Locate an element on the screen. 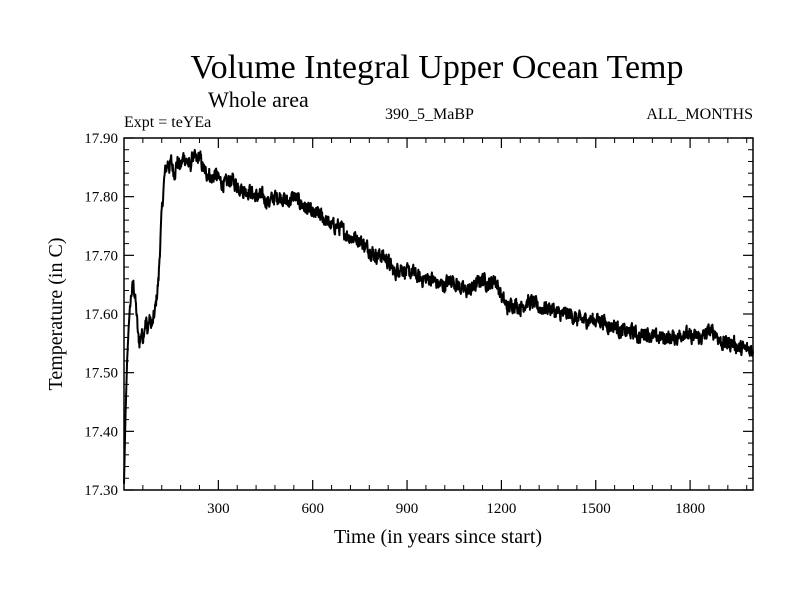  y-axis-label: Temperature (in C) is located at coordinates (56, 314).